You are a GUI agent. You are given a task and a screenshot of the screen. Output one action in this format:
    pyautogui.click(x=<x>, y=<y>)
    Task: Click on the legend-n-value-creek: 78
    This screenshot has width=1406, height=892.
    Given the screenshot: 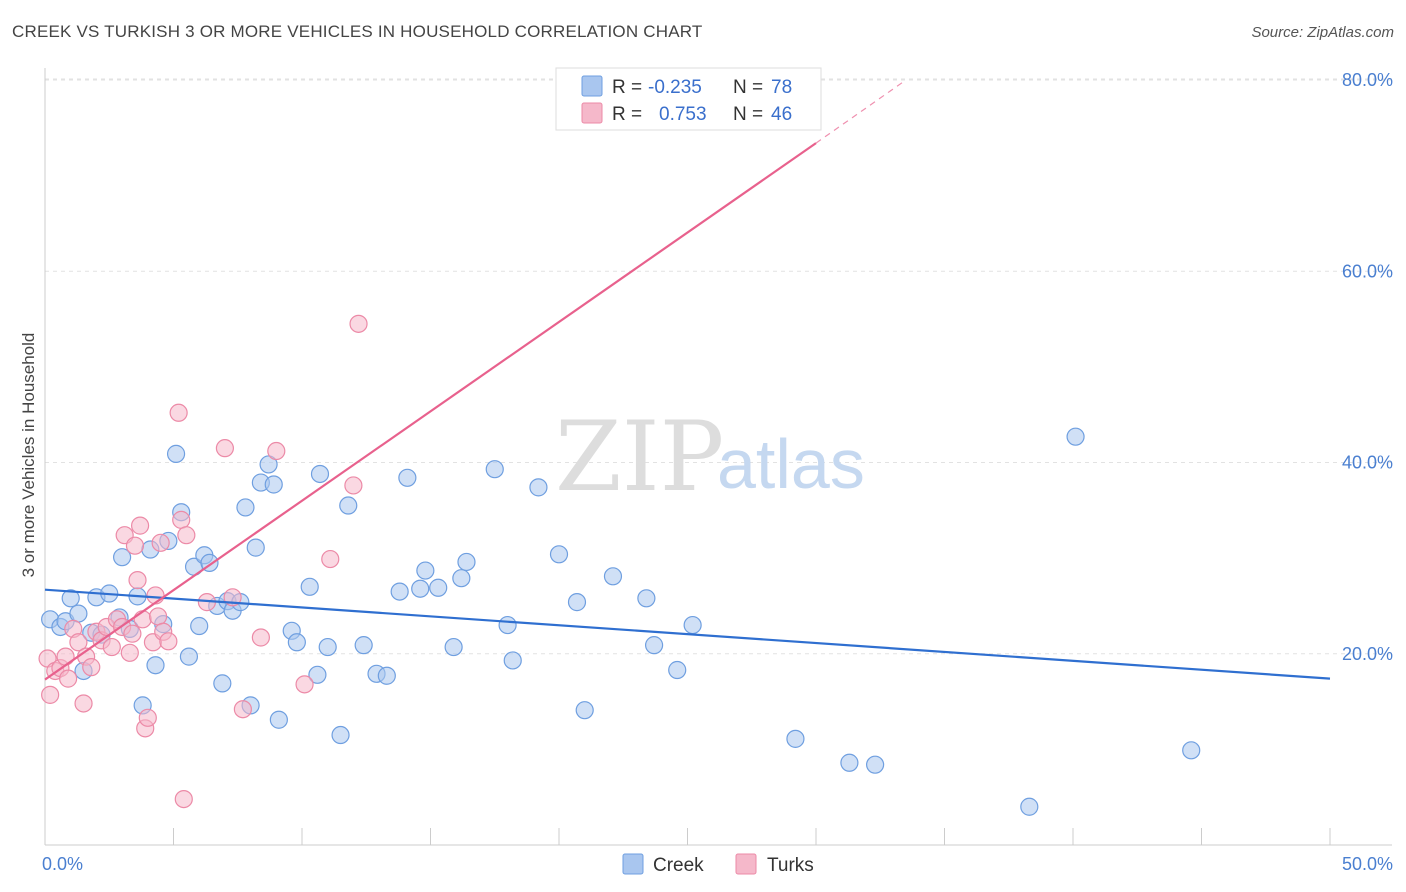 What is the action you would take?
    pyautogui.click(x=781, y=87)
    